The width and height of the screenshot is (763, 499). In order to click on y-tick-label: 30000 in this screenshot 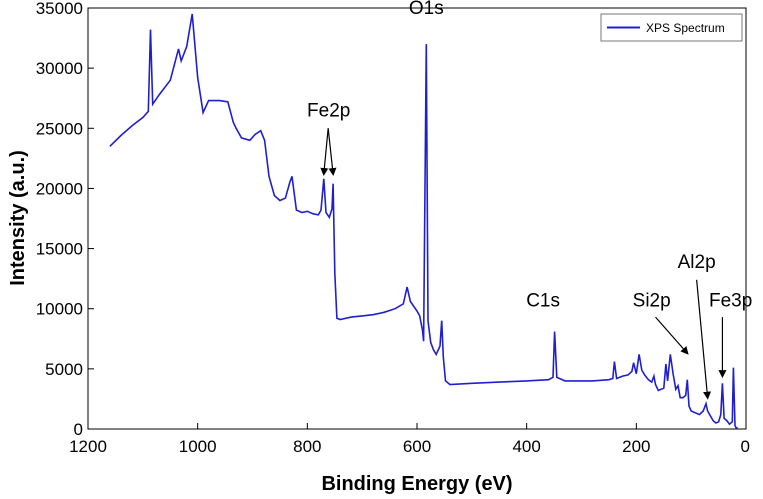, I will do `click(59, 68)`.